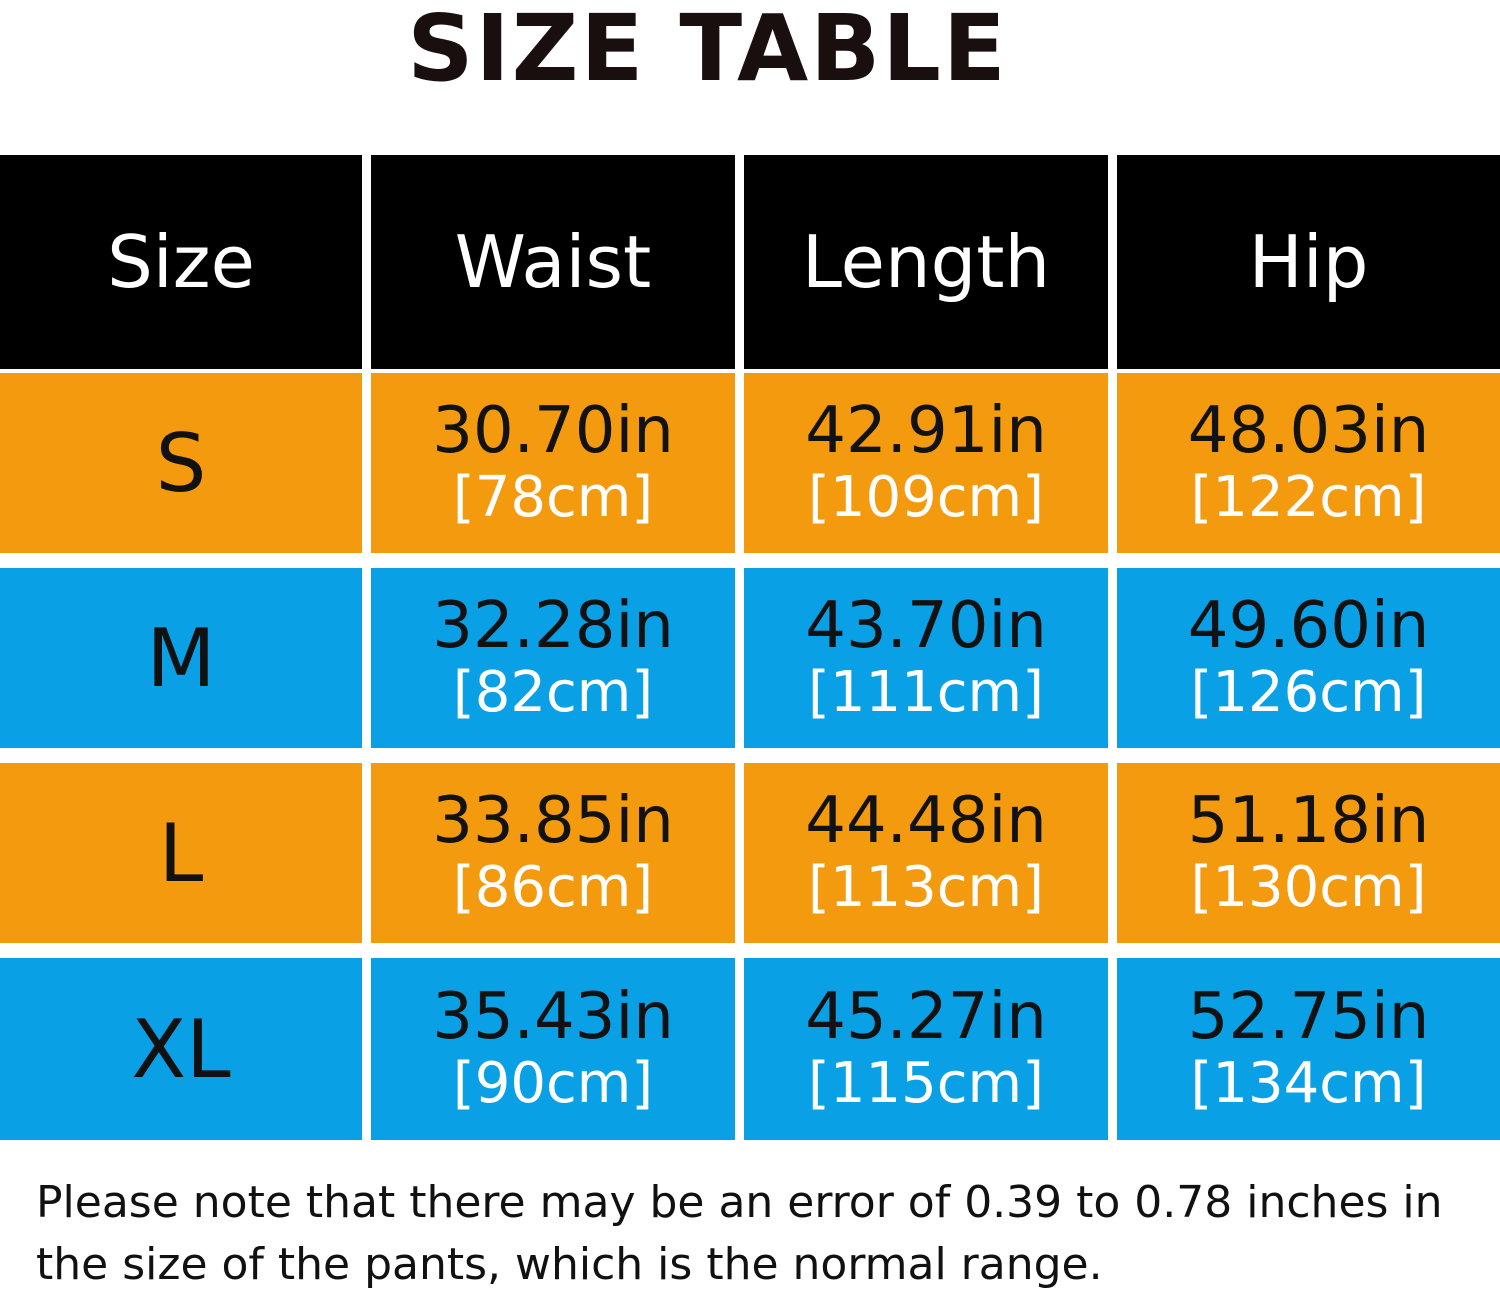  I want to click on waist-inches: 32.28in, so click(553, 626).